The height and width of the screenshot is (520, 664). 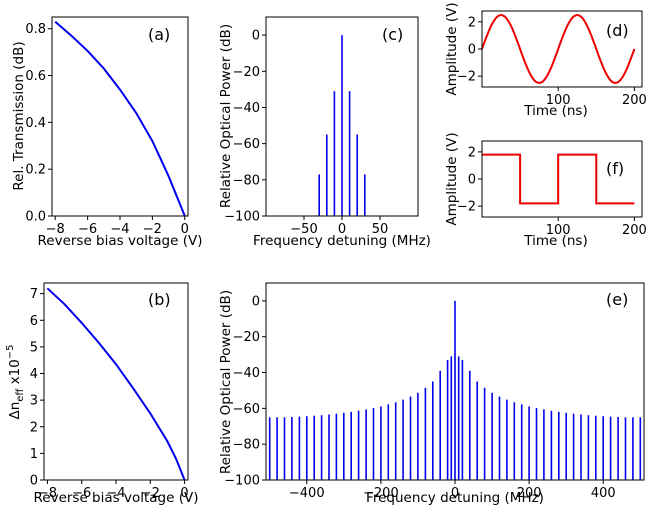 What do you see at coordinates (35, 76) in the screenshot?
I see `ytick-label-a-3: 0.6` at bounding box center [35, 76].